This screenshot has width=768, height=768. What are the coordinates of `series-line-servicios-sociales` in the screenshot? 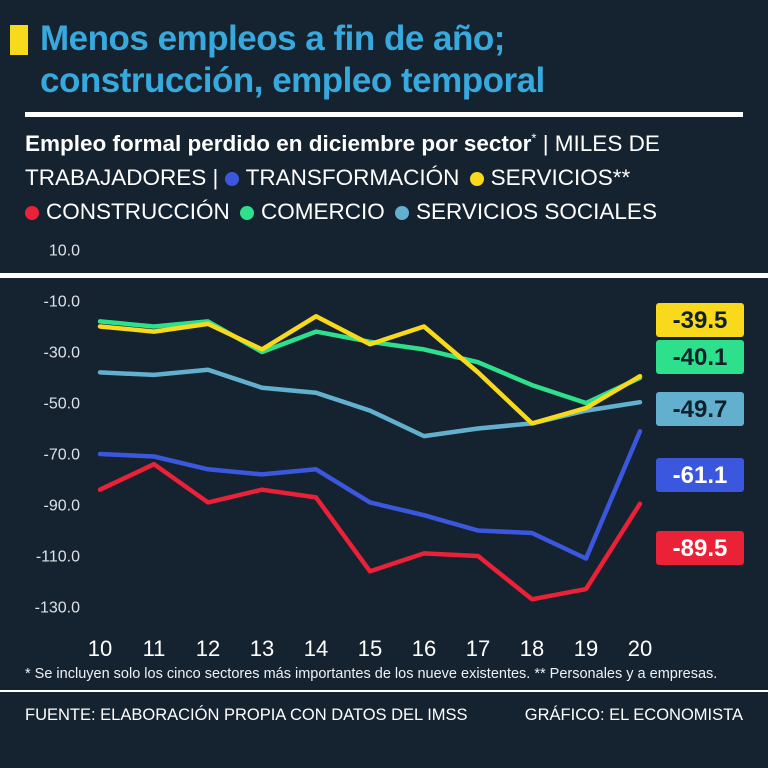 It's located at (370, 403).